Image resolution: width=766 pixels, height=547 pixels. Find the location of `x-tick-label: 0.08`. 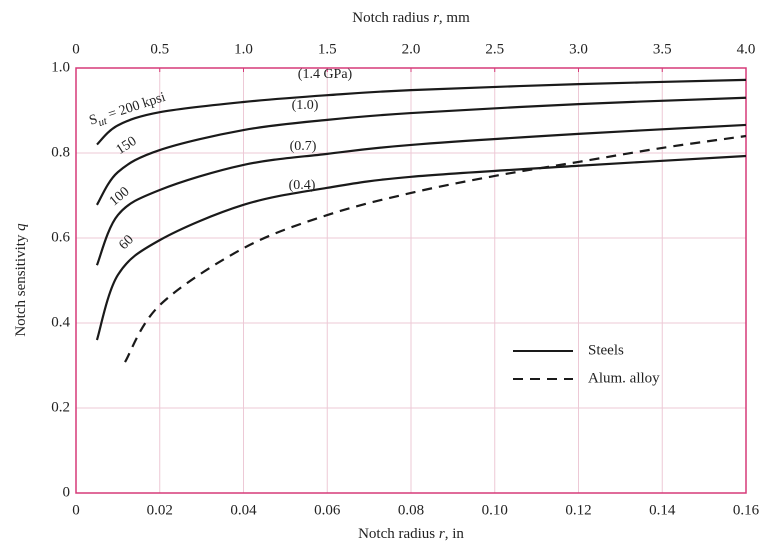

x-tick-label: 0.08 is located at coordinates (411, 510).